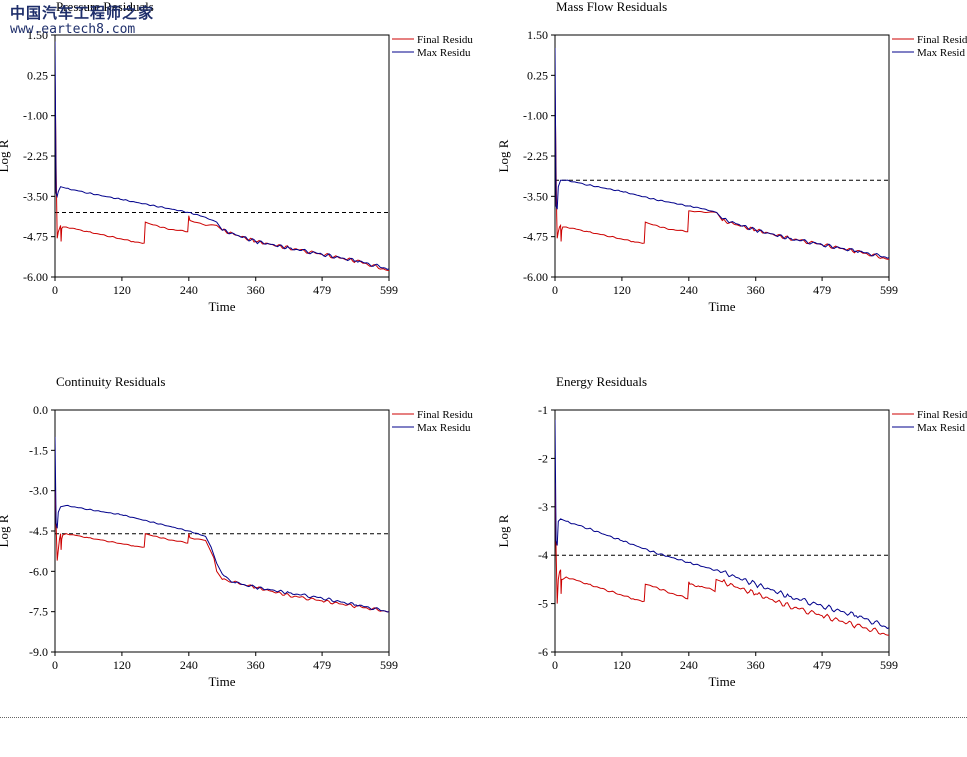 The height and width of the screenshot is (757, 967). I want to click on chart-title: Pressure Residuals, so click(105, 7).